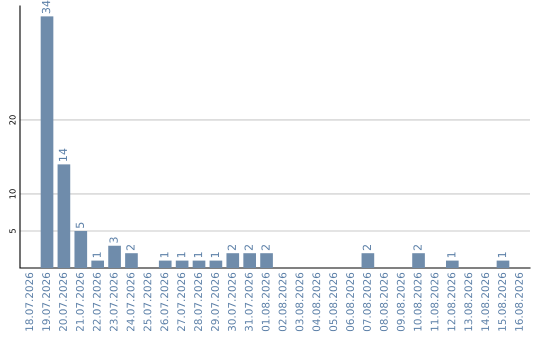  What do you see at coordinates (266, 302) in the screenshot?
I see `x-tick-label: 01.08.2026` at bounding box center [266, 302].